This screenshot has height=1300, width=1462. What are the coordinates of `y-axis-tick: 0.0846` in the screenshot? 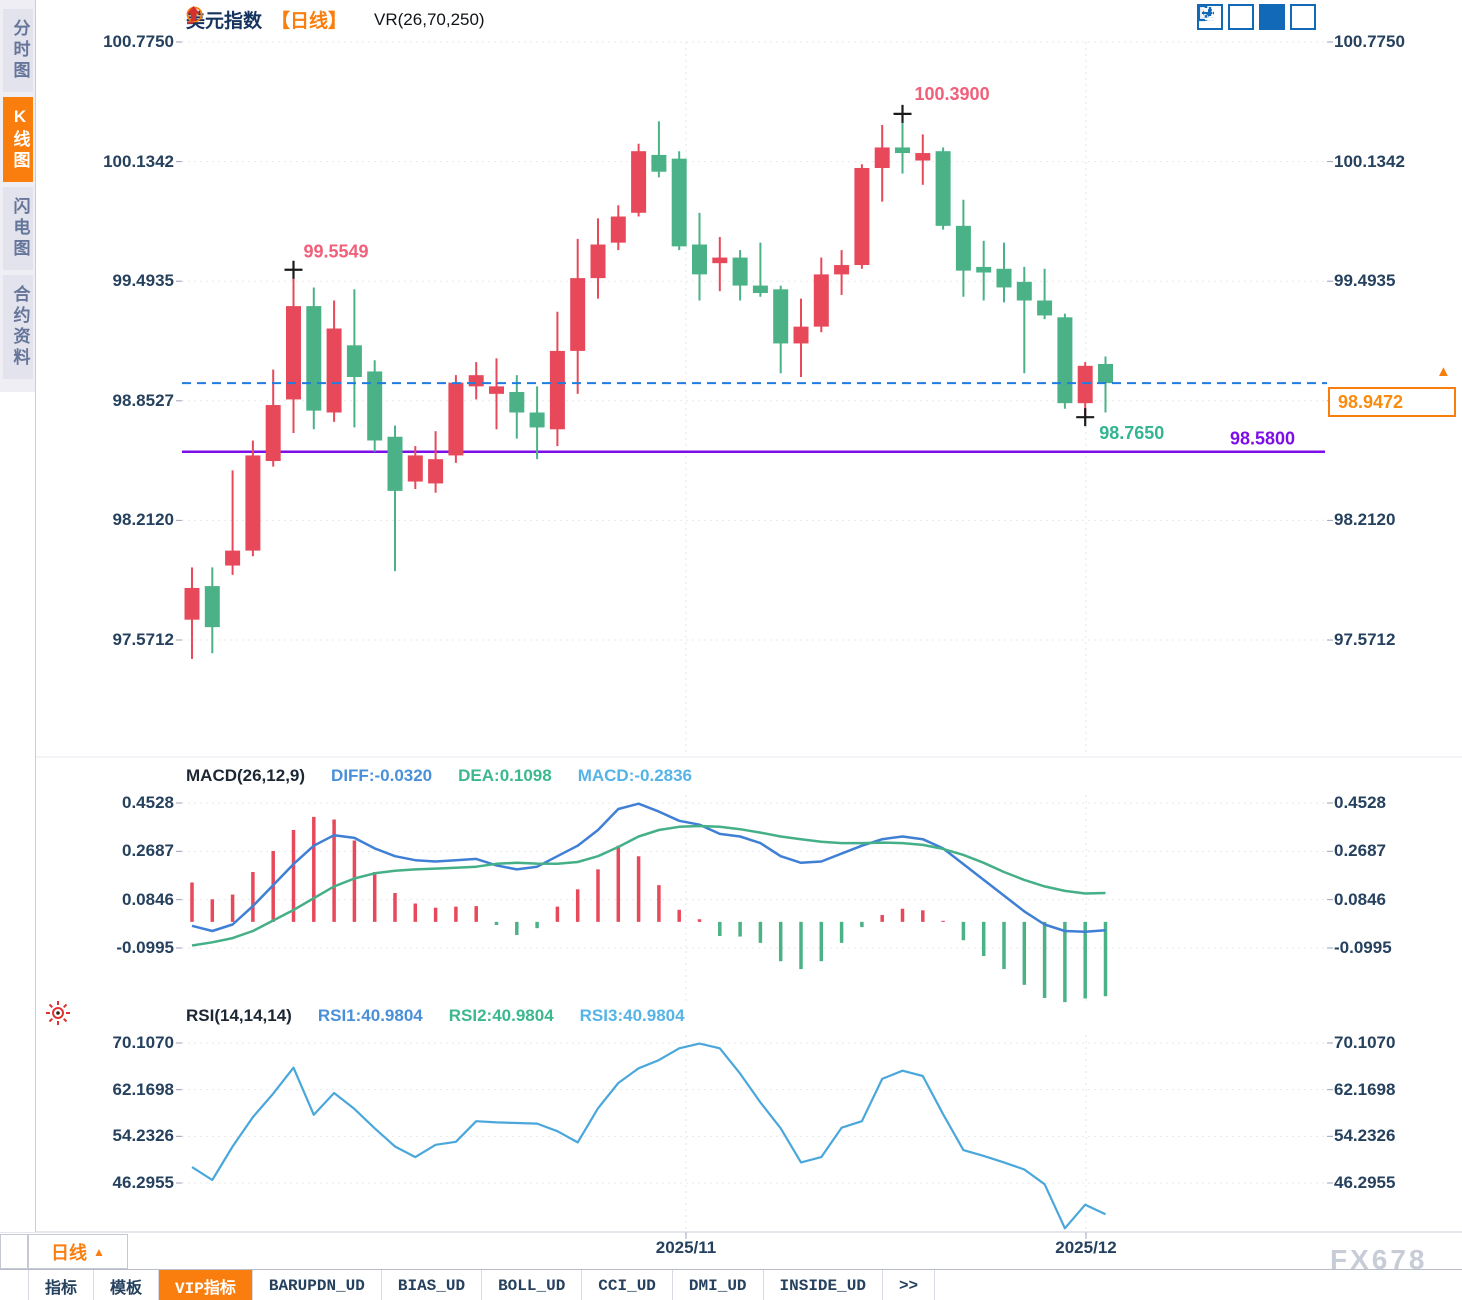 It's located at (1360, 899).